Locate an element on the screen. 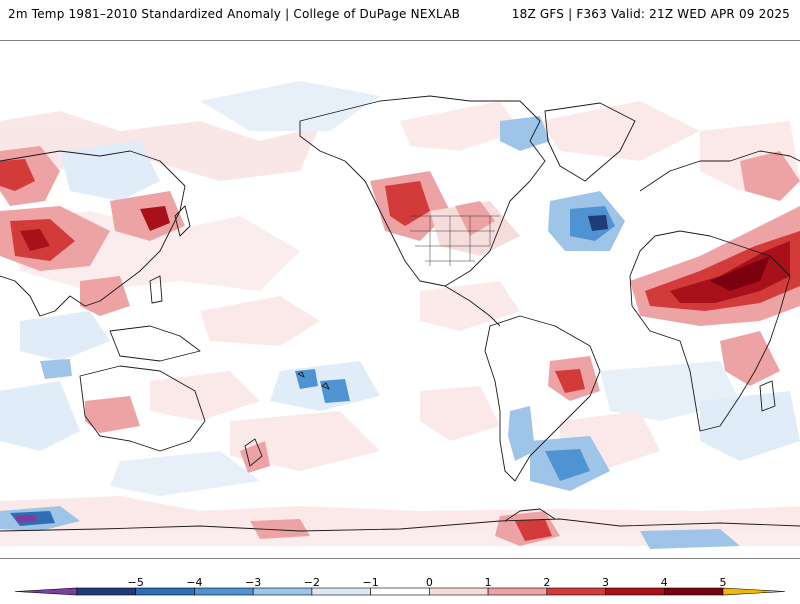 This screenshot has width=800, height=604. colorbar-swatches is located at coordinates (400, 591).